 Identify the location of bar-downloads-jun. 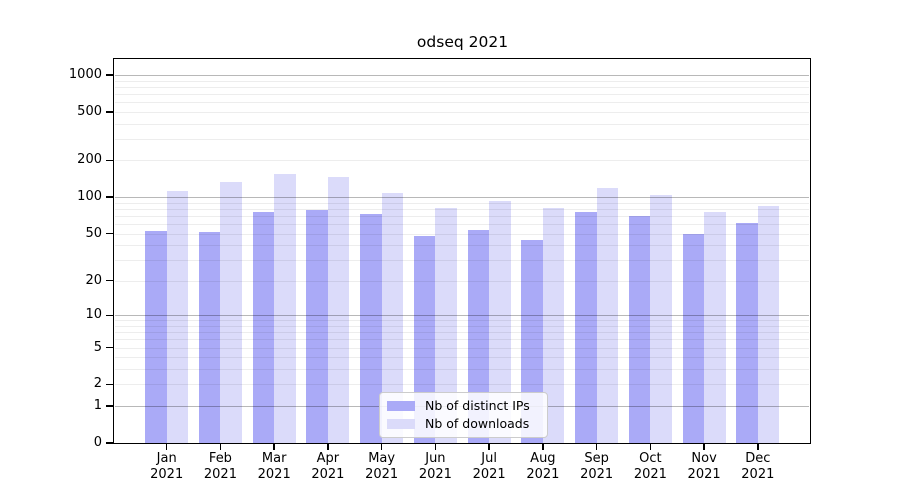
(446, 325).